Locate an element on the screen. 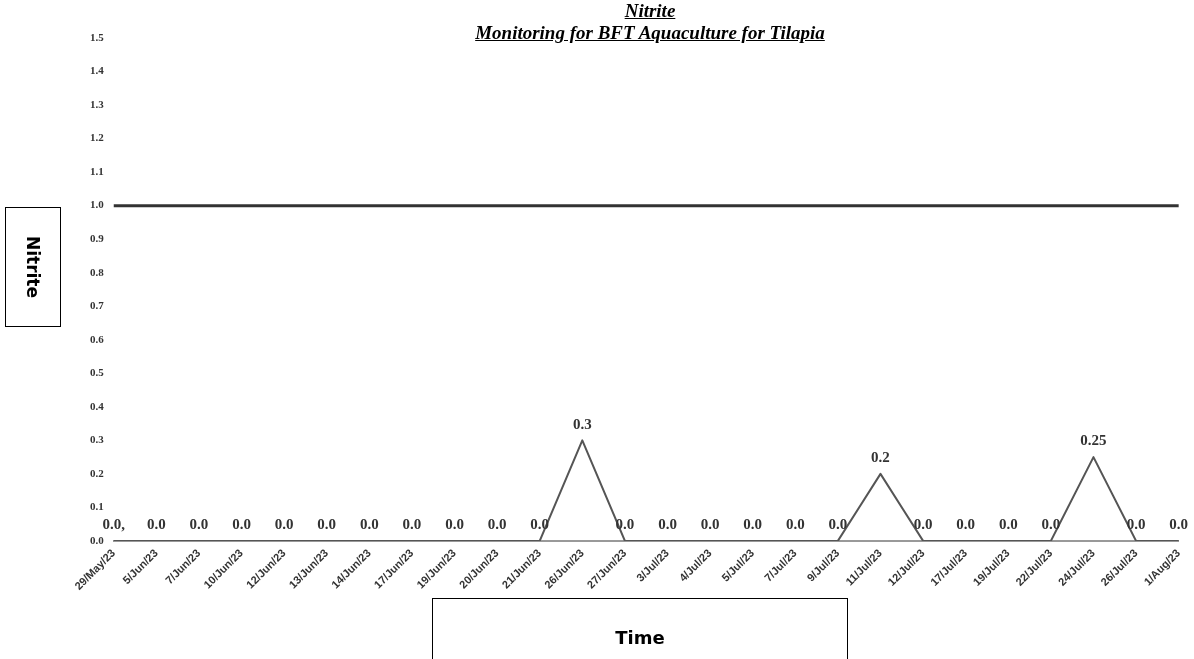 The height and width of the screenshot is (659, 1194). y-tick-label: 1.5 is located at coordinates (97, 36).